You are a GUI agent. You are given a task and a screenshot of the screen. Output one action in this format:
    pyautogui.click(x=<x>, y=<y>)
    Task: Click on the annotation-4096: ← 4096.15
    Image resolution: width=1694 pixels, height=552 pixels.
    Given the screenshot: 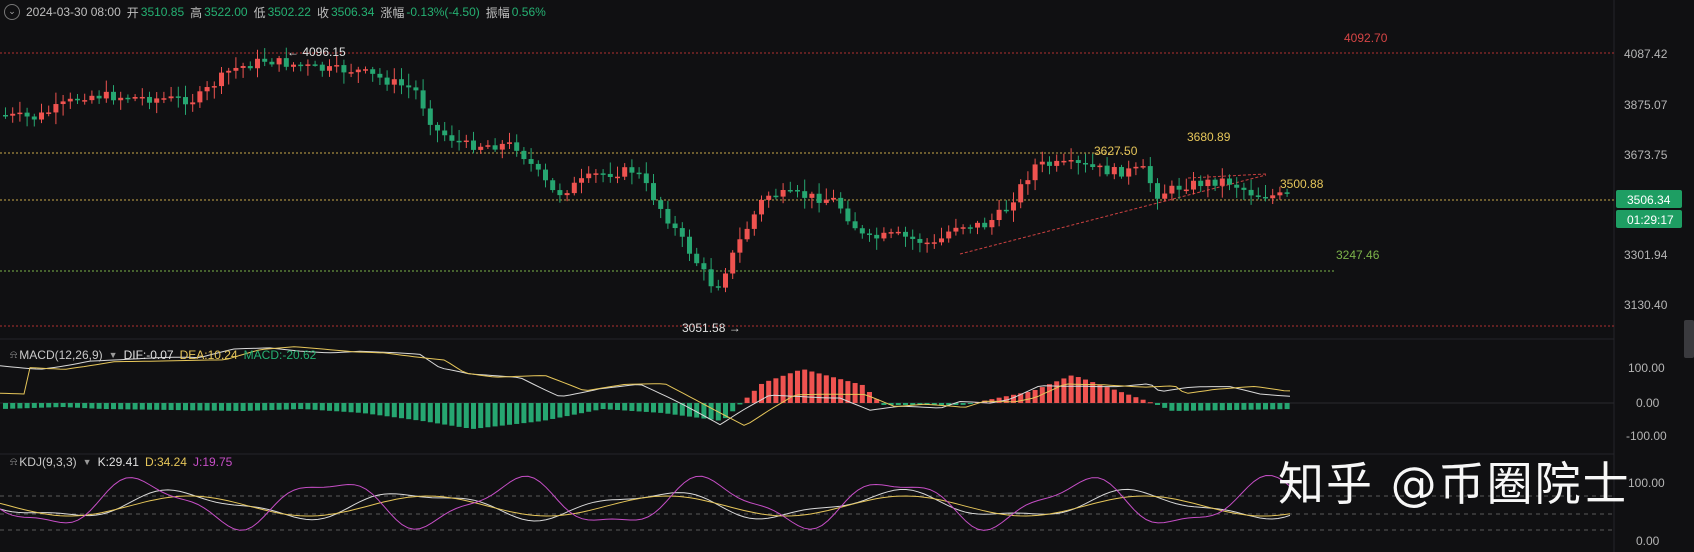 What is the action you would take?
    pyautogui.click(x=316, y=52)
    